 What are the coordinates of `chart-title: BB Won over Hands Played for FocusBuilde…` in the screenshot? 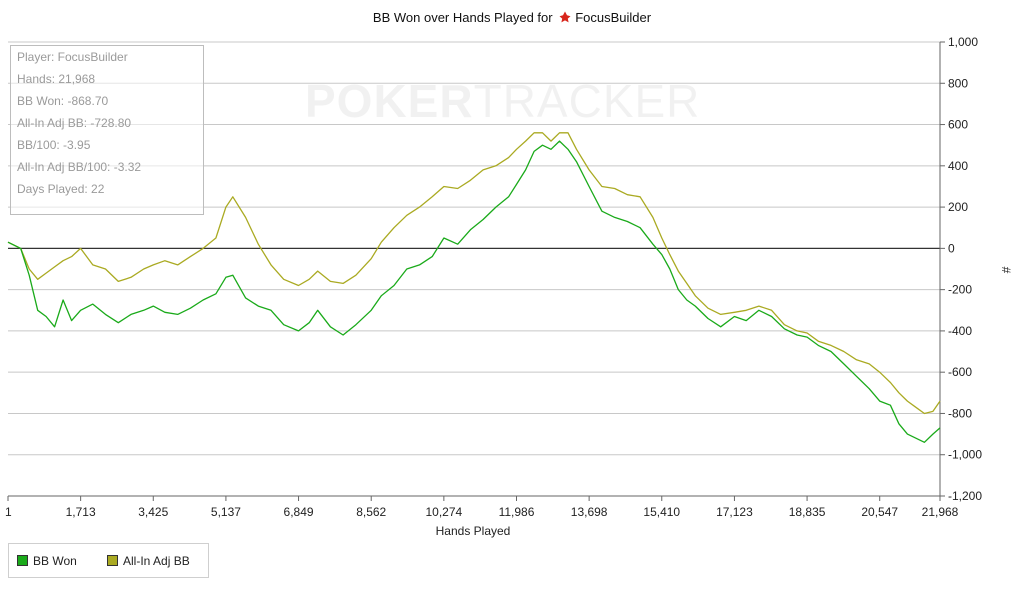 It's located at (512, 17).